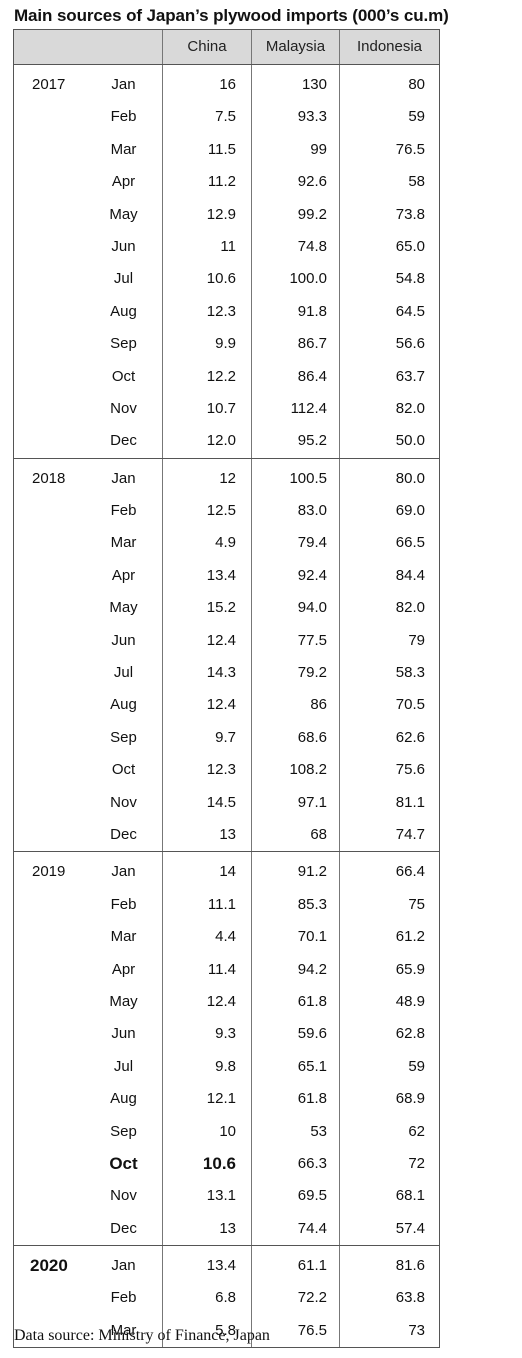 The image size is (522, 1358). Describe the element at coordinates (225, 543) in the screenshot. I see `china-value: 4.9` at that location.